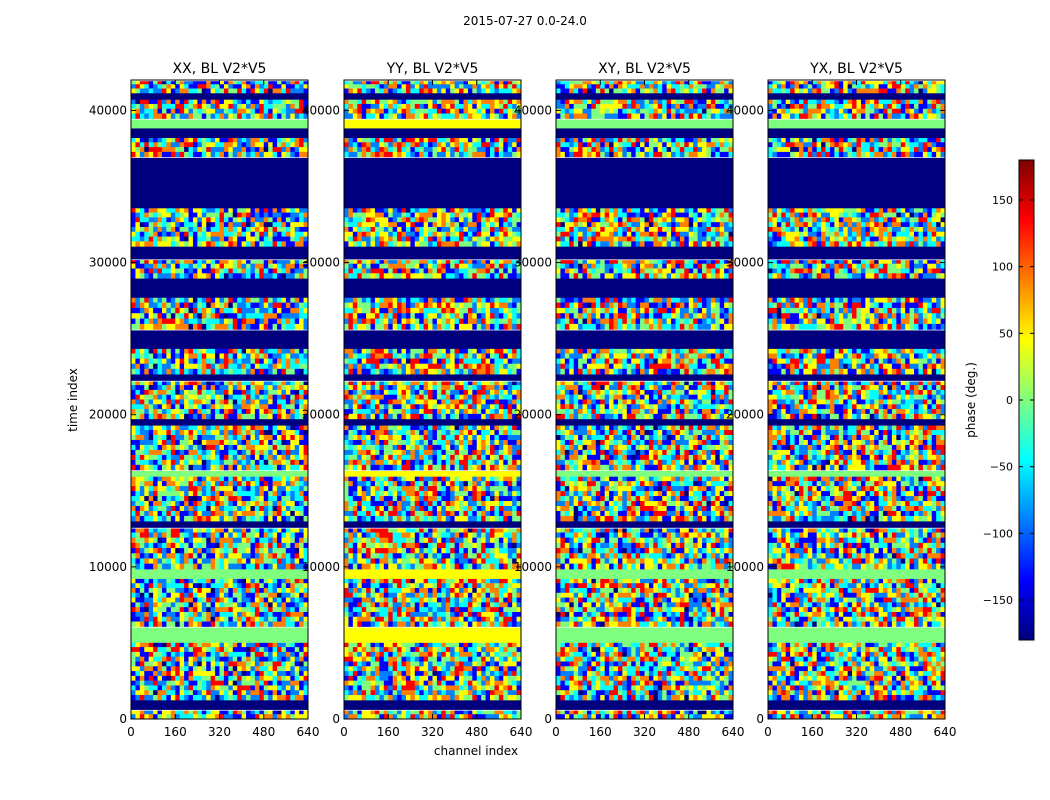 This screenshot has height=800, width=1050. Describe the element at coordinates (432, 627) in the screenshot. I see `heatmap-gap` at that location.